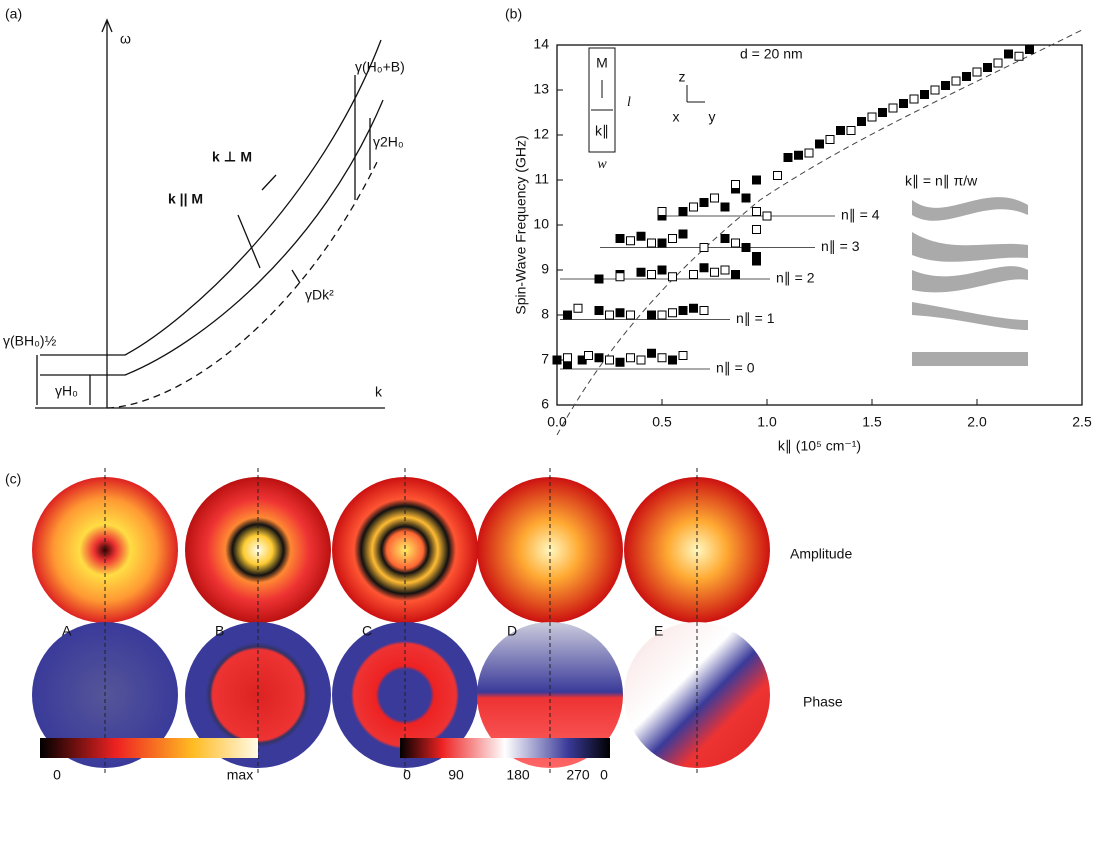  What do you see at coordinates (513, 14) in the screenshot?
I see `panel-label: (b)` at bounding box center [513, 14].